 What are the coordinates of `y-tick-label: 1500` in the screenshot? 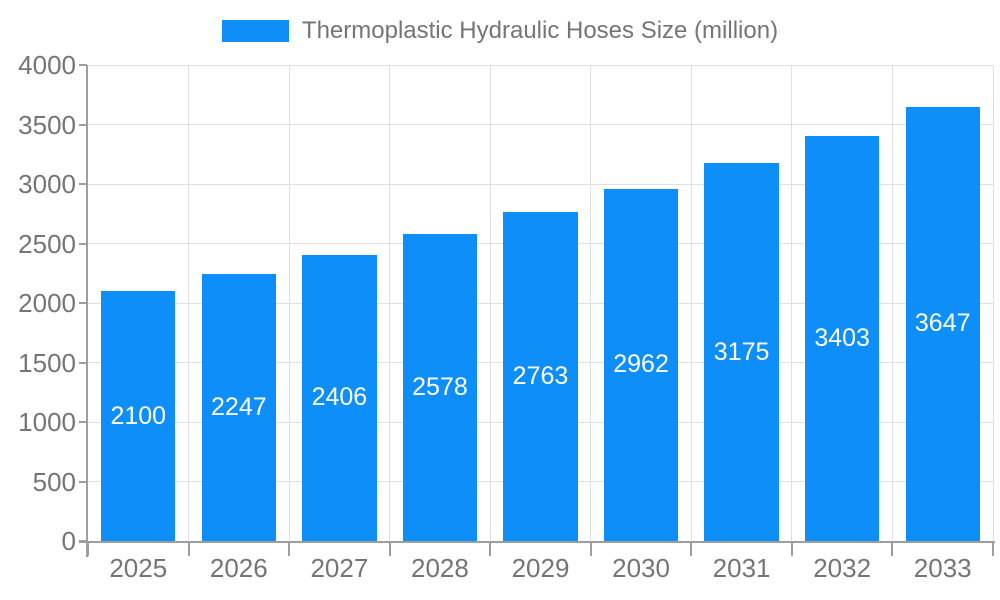 It's located at (47, 362).